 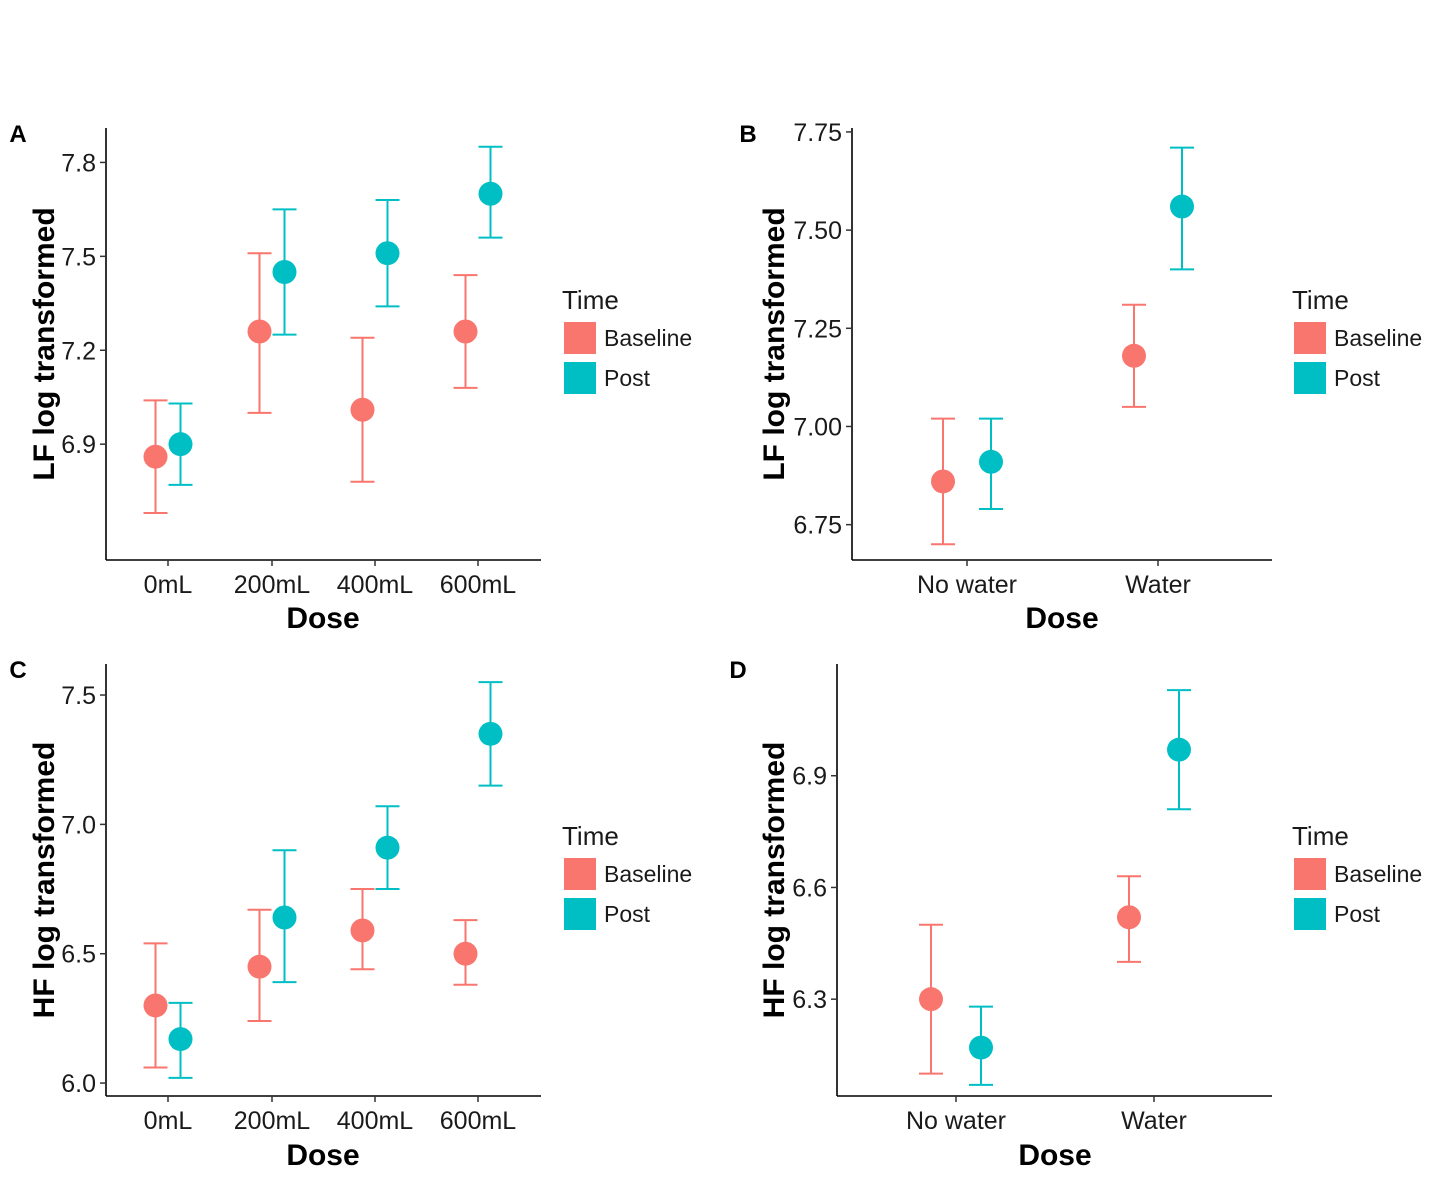 What do you see at coordinates (809, 888) in the screenshot?
I see `y-tick-label: 6.6` at bounding box center [809, 888].